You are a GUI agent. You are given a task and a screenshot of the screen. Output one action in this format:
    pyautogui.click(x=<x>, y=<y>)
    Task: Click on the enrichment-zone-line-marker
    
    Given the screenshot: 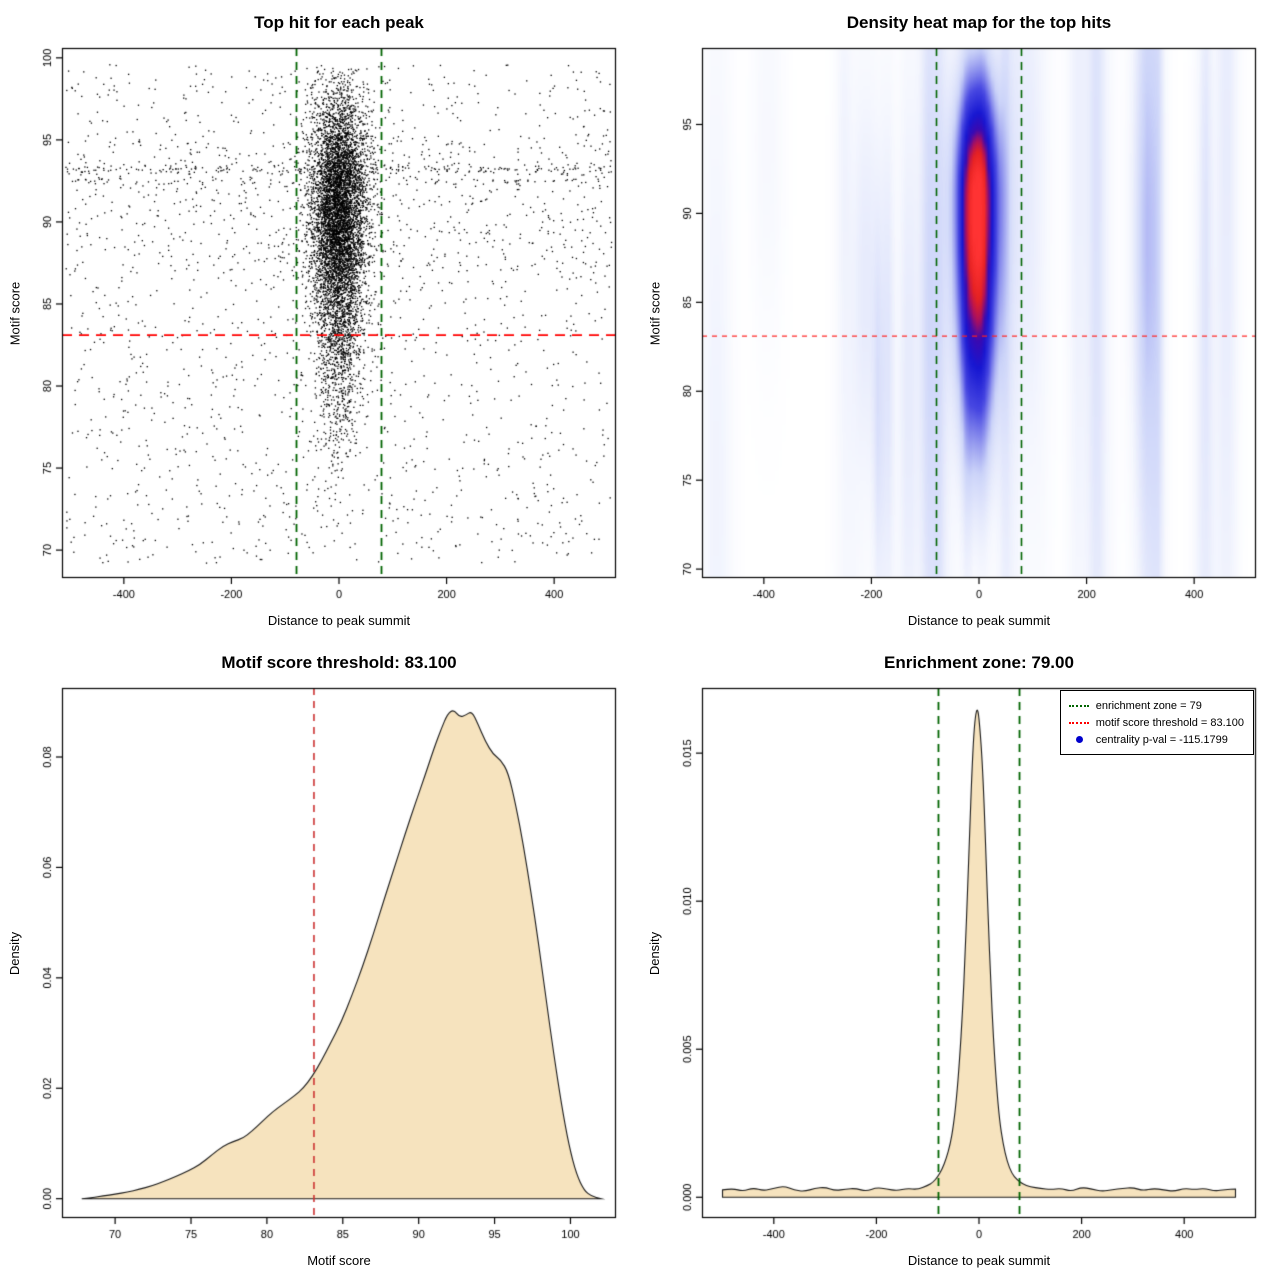 What is the action you would take?
    pyautogui.click(x=1078, y=705)
    